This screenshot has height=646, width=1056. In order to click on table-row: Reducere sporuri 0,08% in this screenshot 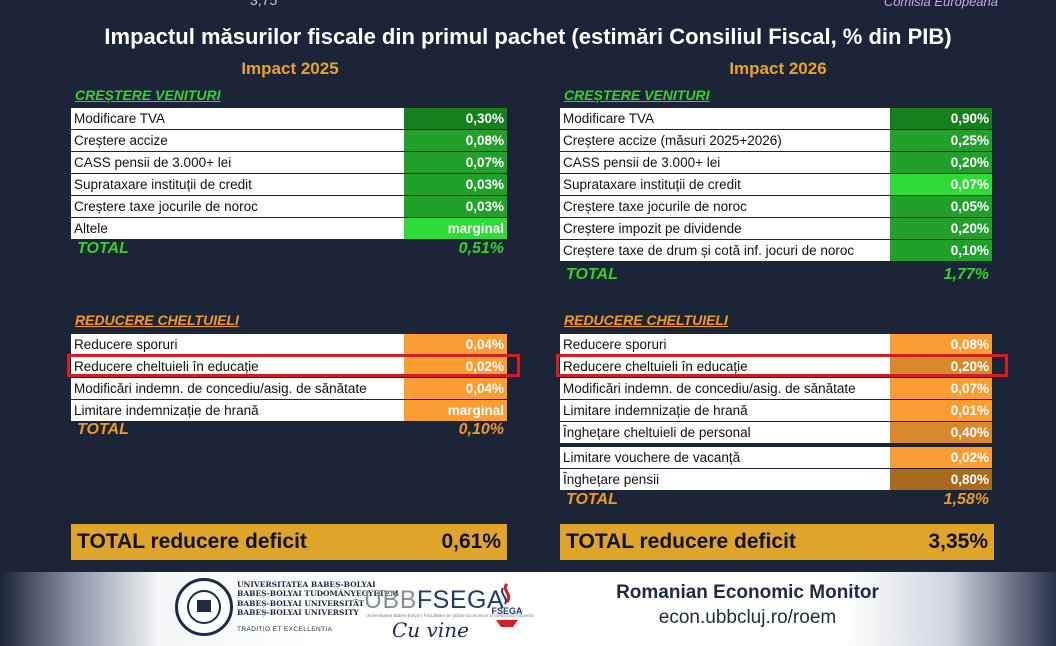, I will do `click(776, 345)`.